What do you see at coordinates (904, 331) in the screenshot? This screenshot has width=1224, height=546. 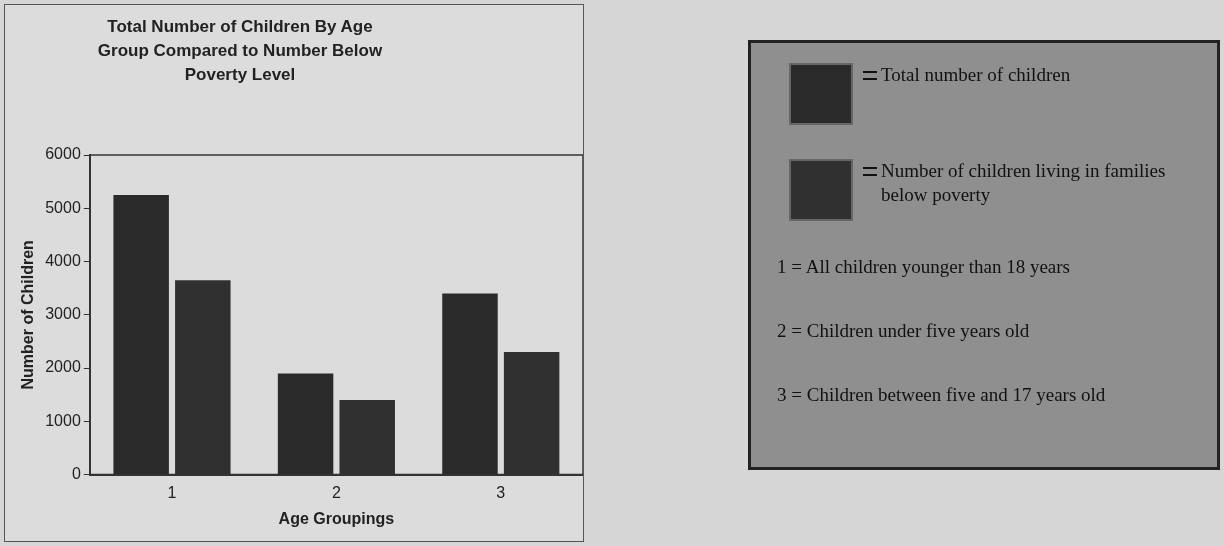 I see `text: 2 = Children under five years old` at bounding box center [904, 331].